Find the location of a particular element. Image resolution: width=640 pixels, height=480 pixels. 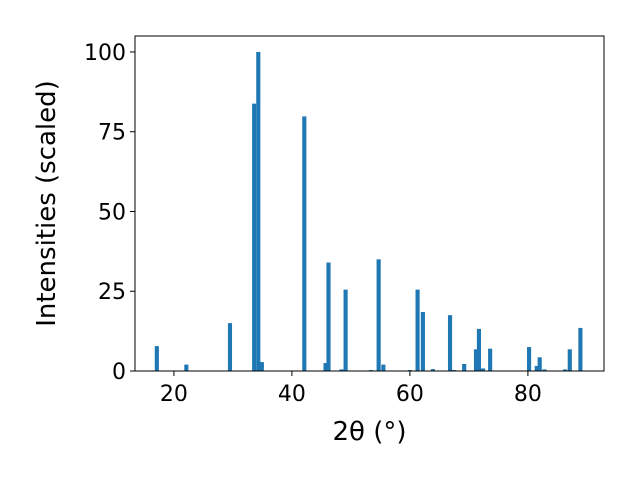

x-axis-label: 2θ (°) is located at coordinates (369, 432).